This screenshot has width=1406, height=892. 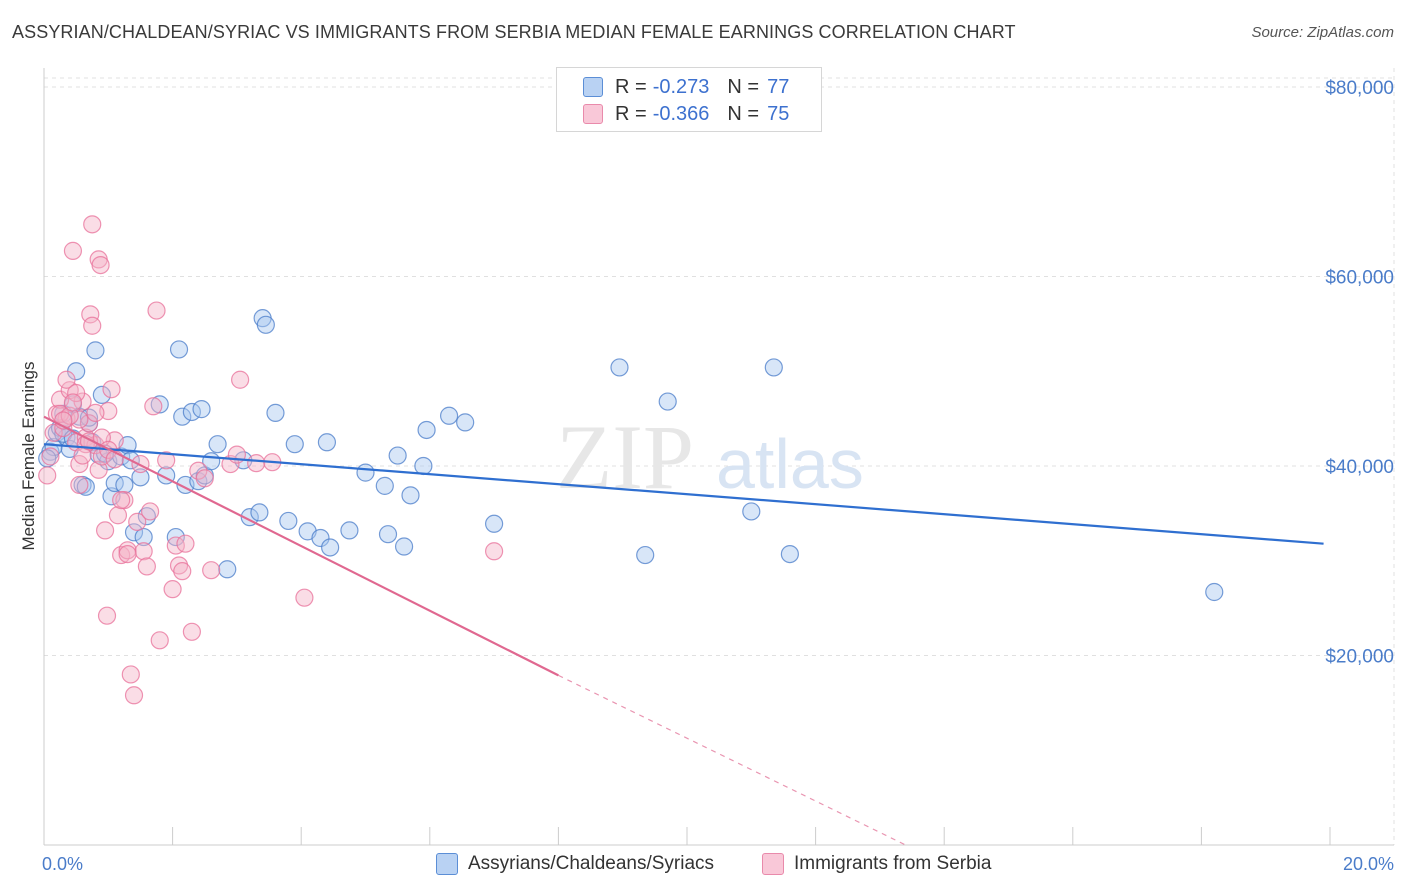 I want to click on watermark: ZIP atlas, so click(x=710, y=457).